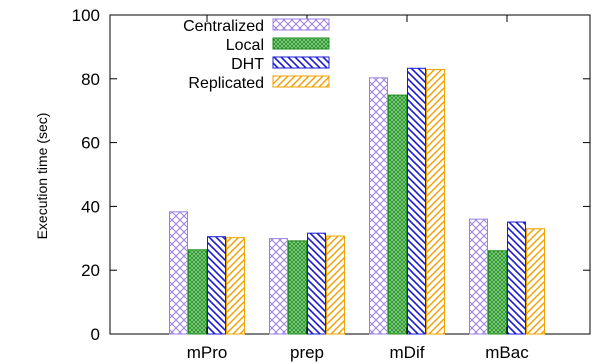  What do you see at coordinates (226, 83) in the screenshot?
I see `legend-label-replicated: Replicated` at bounding box center [226, 83].